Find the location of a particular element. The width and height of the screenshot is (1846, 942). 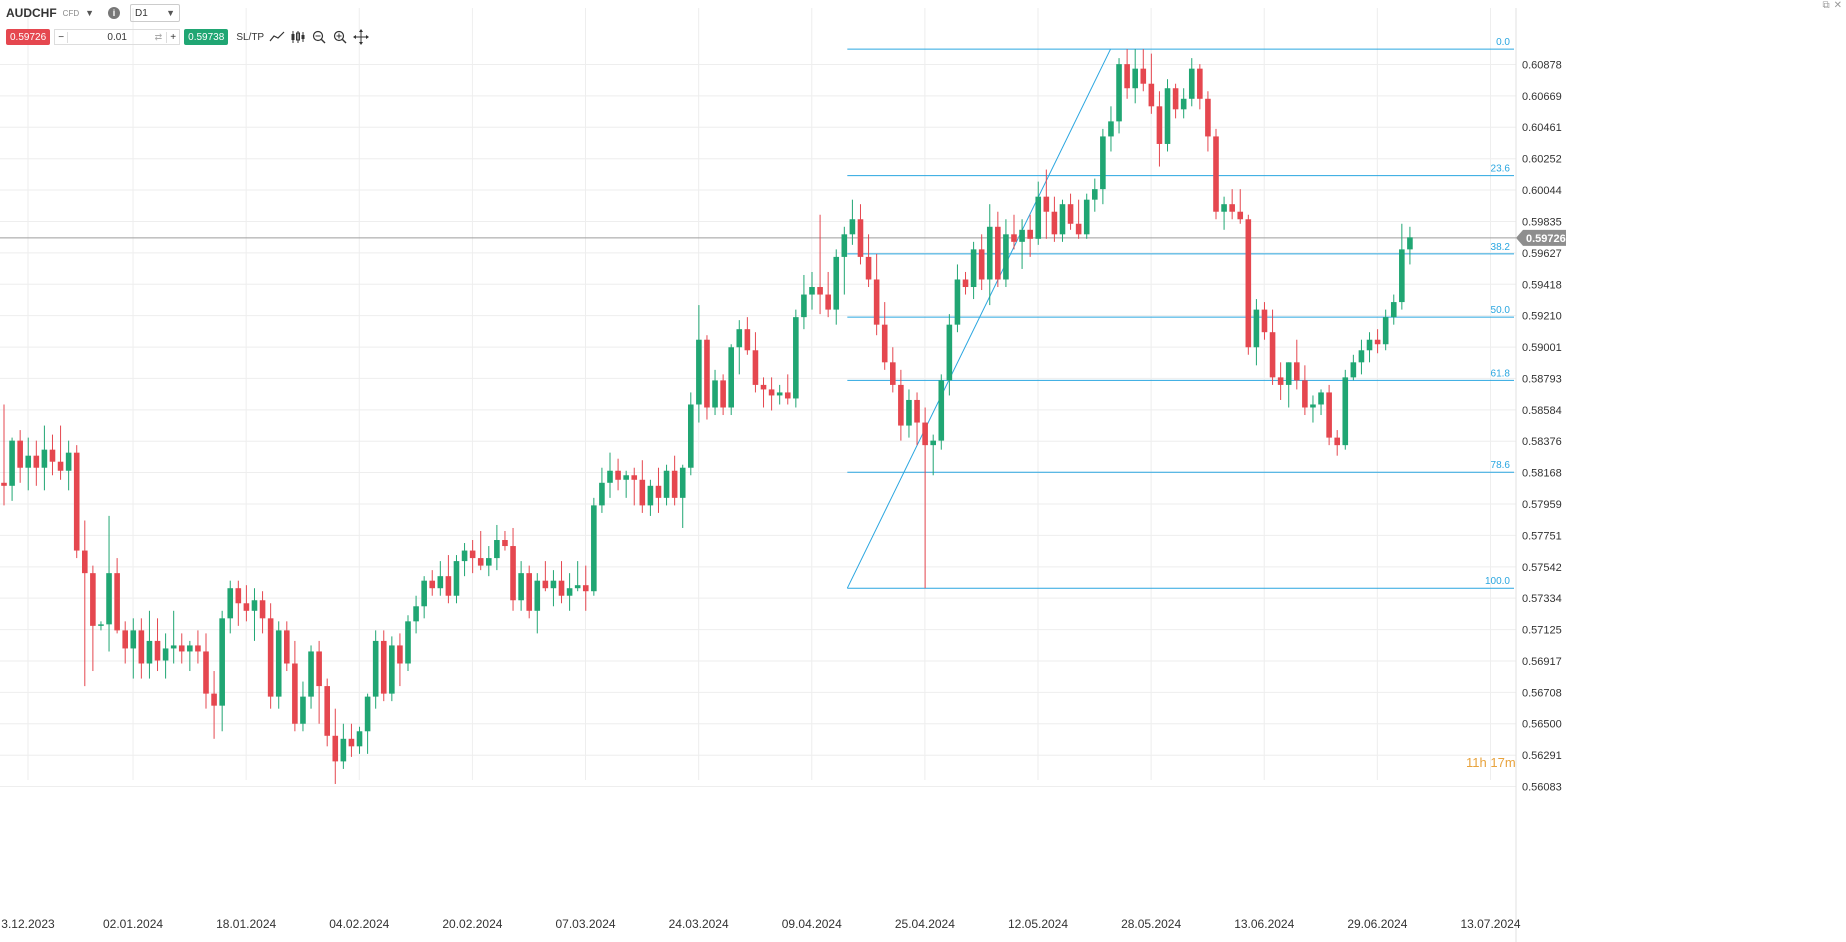

line-chart-icon is located at coordinates (277, 37).